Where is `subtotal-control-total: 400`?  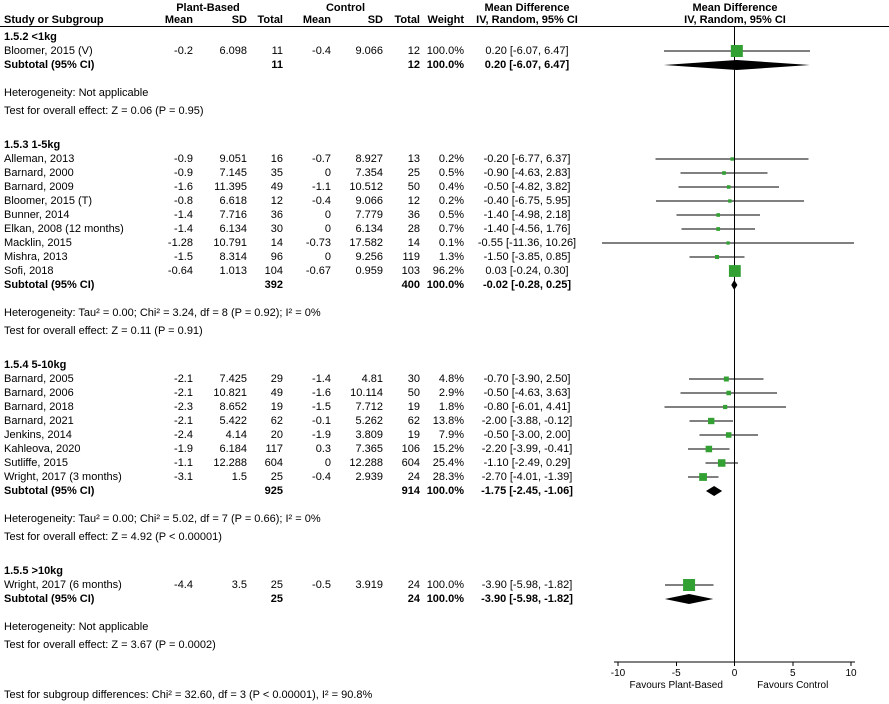 subtotal-control-total: 400 is located at coordinates (410, 285).